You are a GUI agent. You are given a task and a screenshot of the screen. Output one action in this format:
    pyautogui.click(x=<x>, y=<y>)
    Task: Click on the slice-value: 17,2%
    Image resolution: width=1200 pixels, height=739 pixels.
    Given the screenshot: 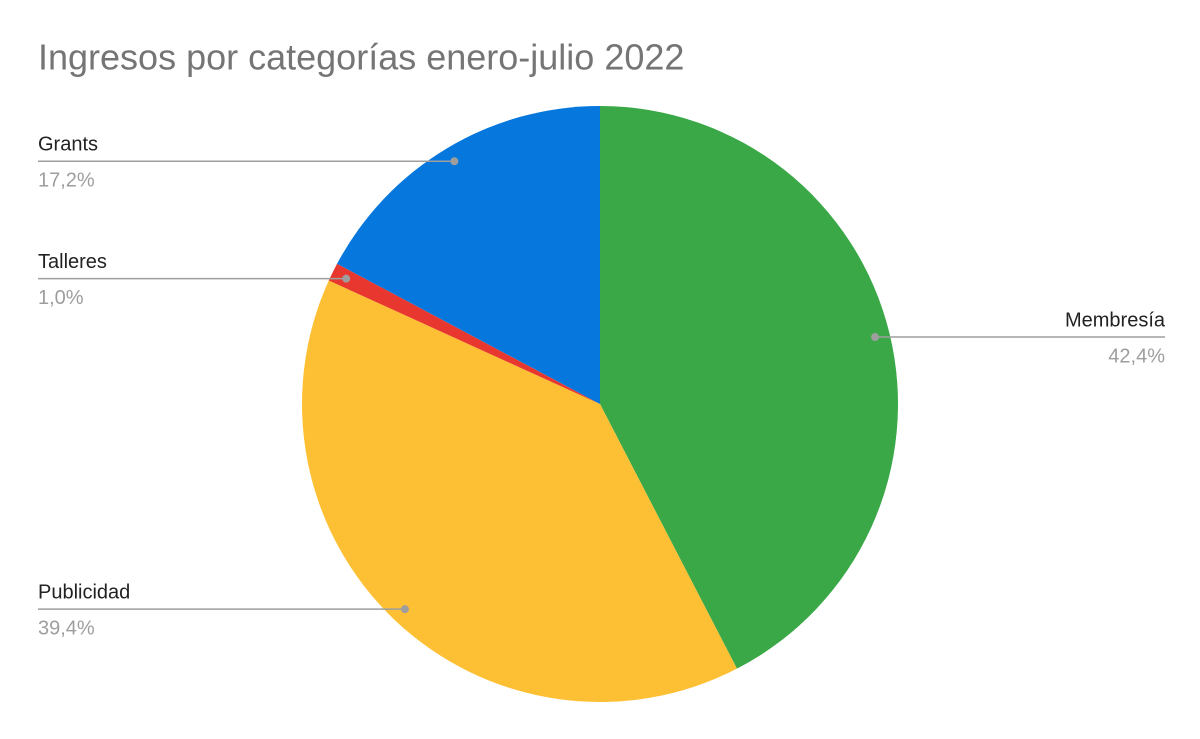 What is the action you would take?
    pyautogui.click(x=66, y=181)
    